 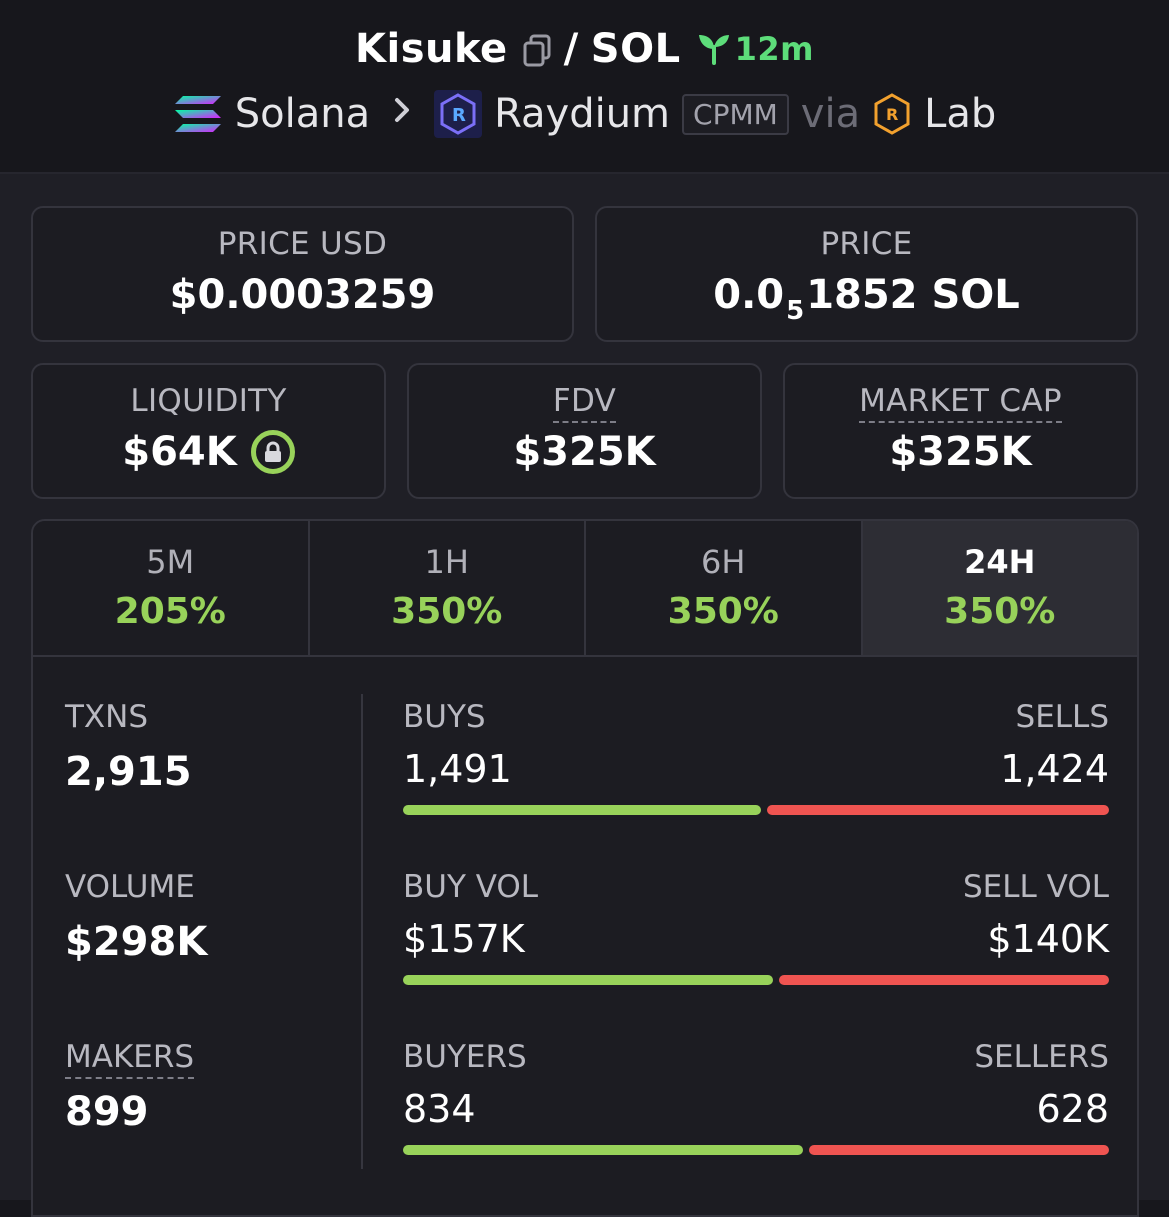 What do you see at coordinates (457, 769) in the screenshot?
I see `buys-value: 1,491` at bounding box center [457, 769].